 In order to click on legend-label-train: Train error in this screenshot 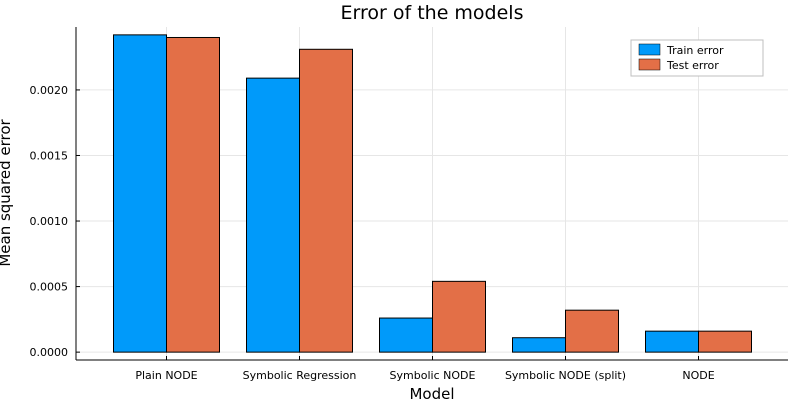, I will do `click(695, 50)`.